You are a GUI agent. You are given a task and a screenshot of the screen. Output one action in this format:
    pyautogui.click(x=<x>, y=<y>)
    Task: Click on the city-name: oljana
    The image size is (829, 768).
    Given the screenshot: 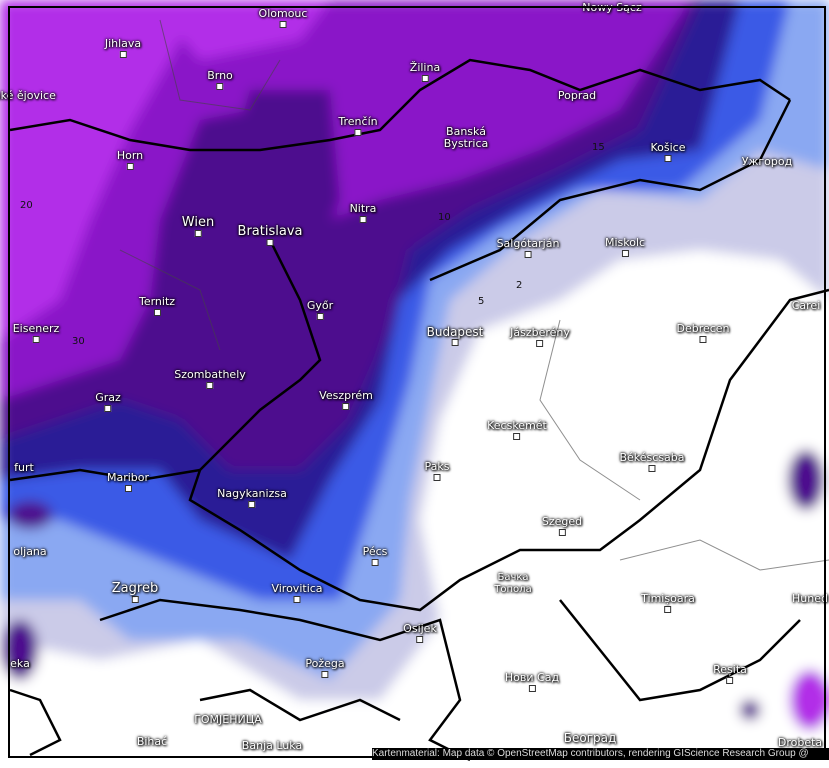 What is the action you would take?
    pyautogui.click(x=30, y=551)
    